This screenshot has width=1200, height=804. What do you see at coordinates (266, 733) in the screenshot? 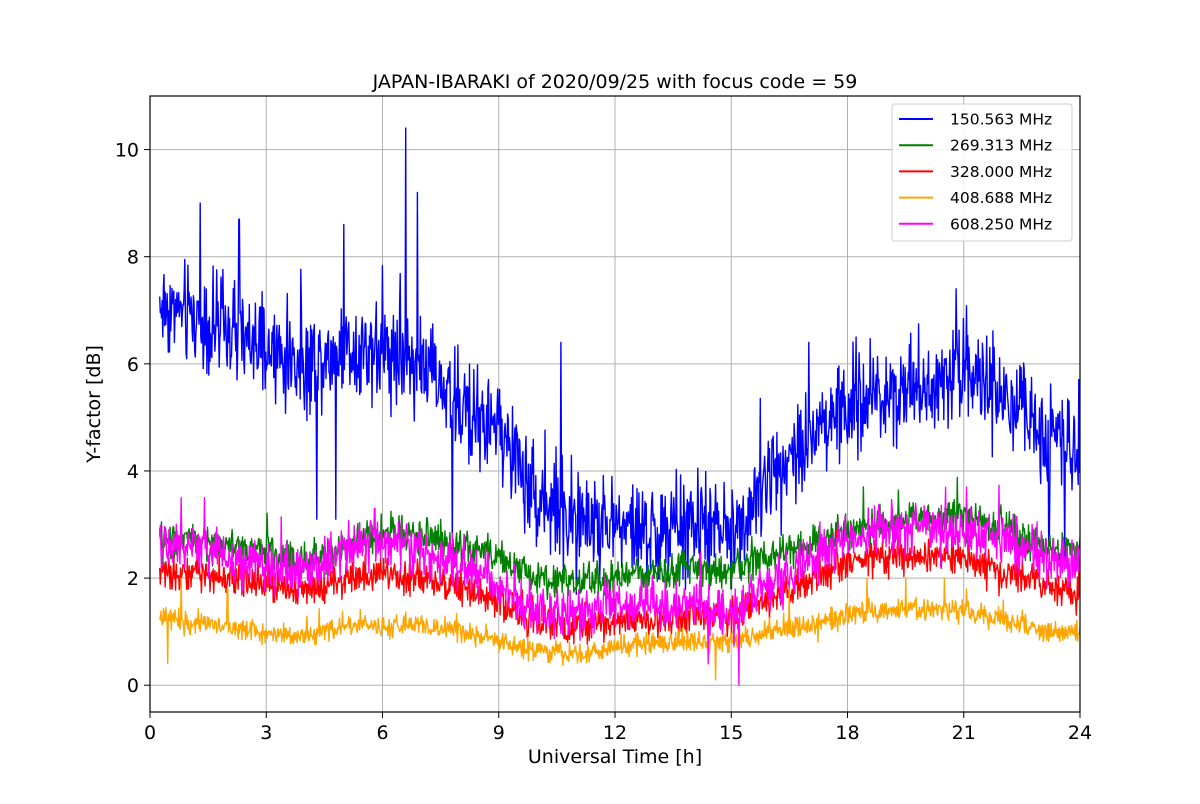
I see `x-tick-label: 3` at bounding box center [266, 733].